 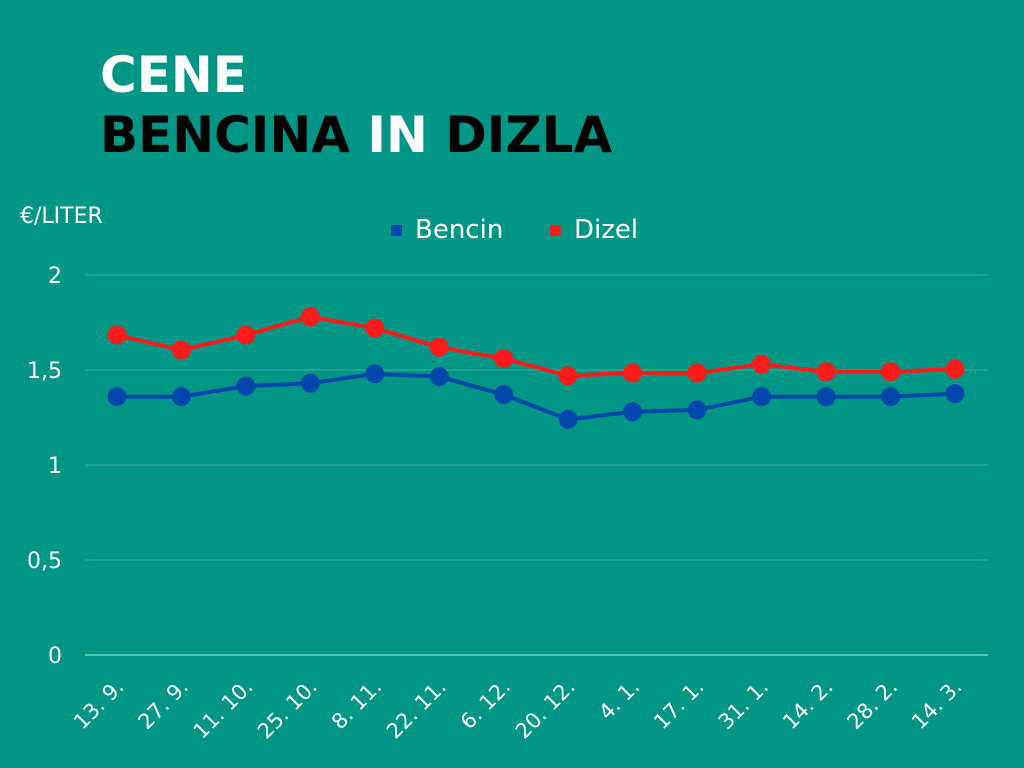 I want to click on series-line-dizel, so click(x=536, y=346).